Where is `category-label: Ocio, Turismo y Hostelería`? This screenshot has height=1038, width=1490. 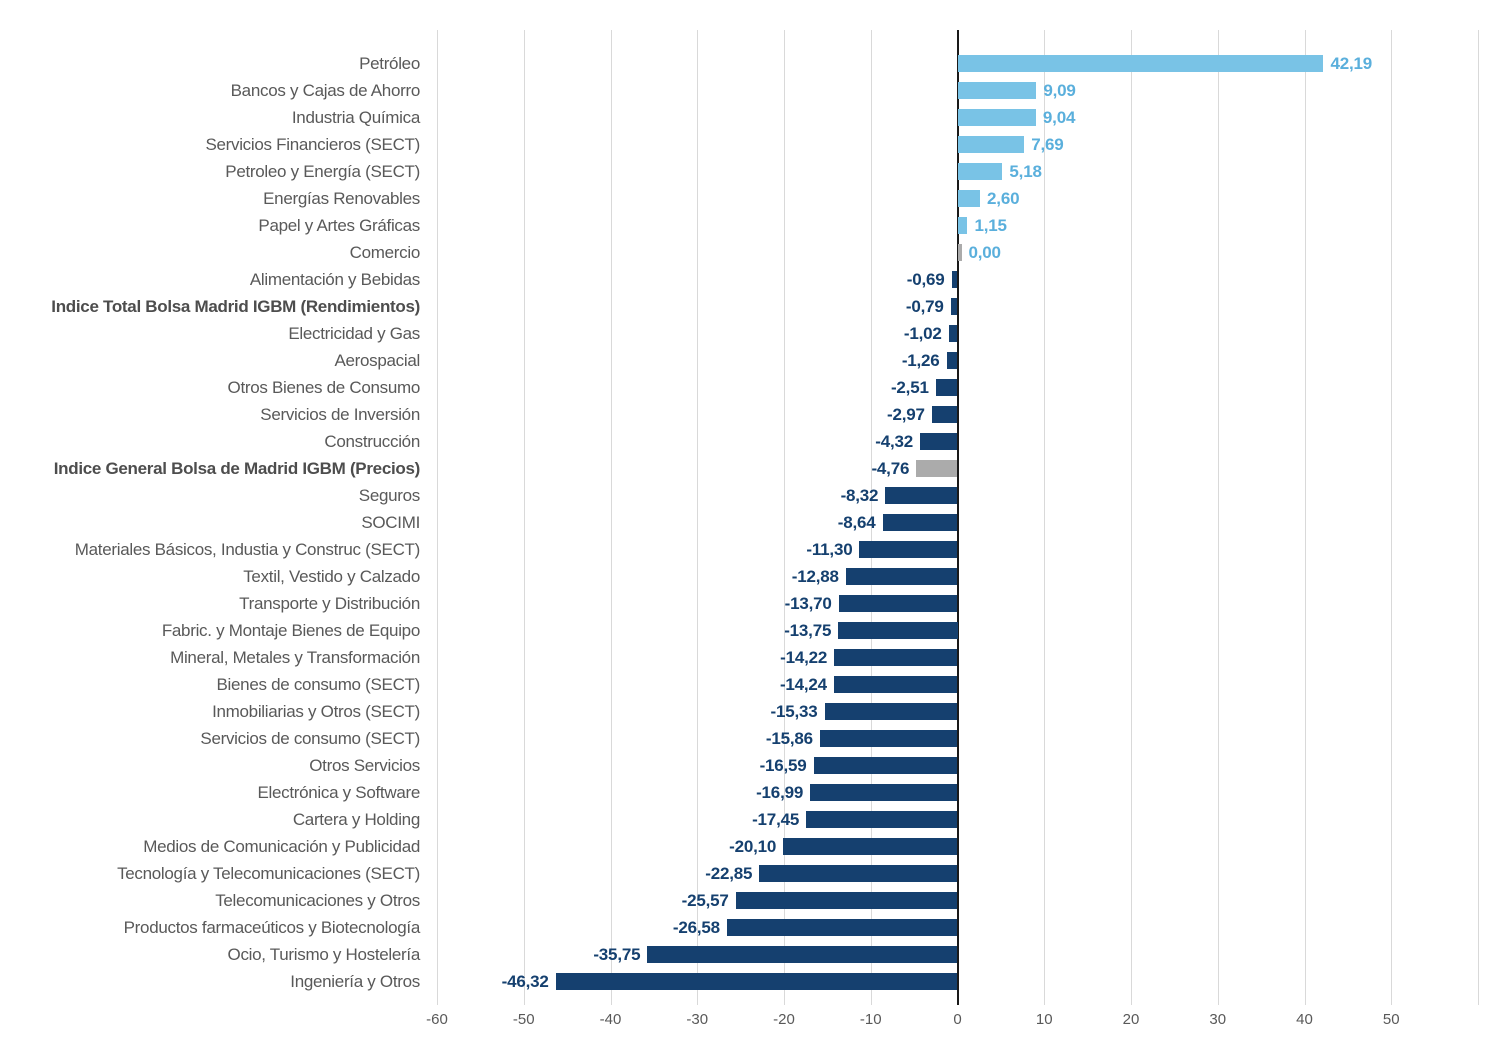 category-label: Ocio, Turismo y Hostelería is located at coordinates (324, 954).